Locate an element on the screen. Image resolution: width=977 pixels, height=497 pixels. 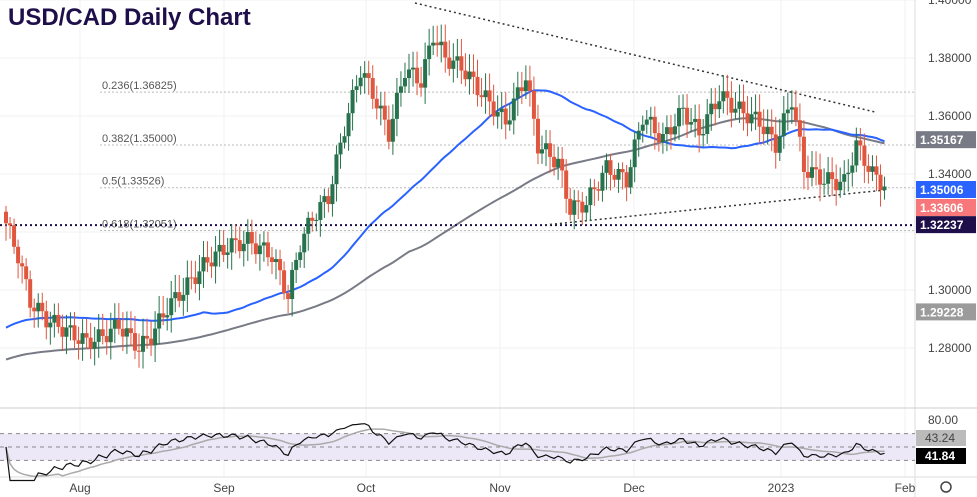
rsi-signal-tag is located at coordinates (941, 438).